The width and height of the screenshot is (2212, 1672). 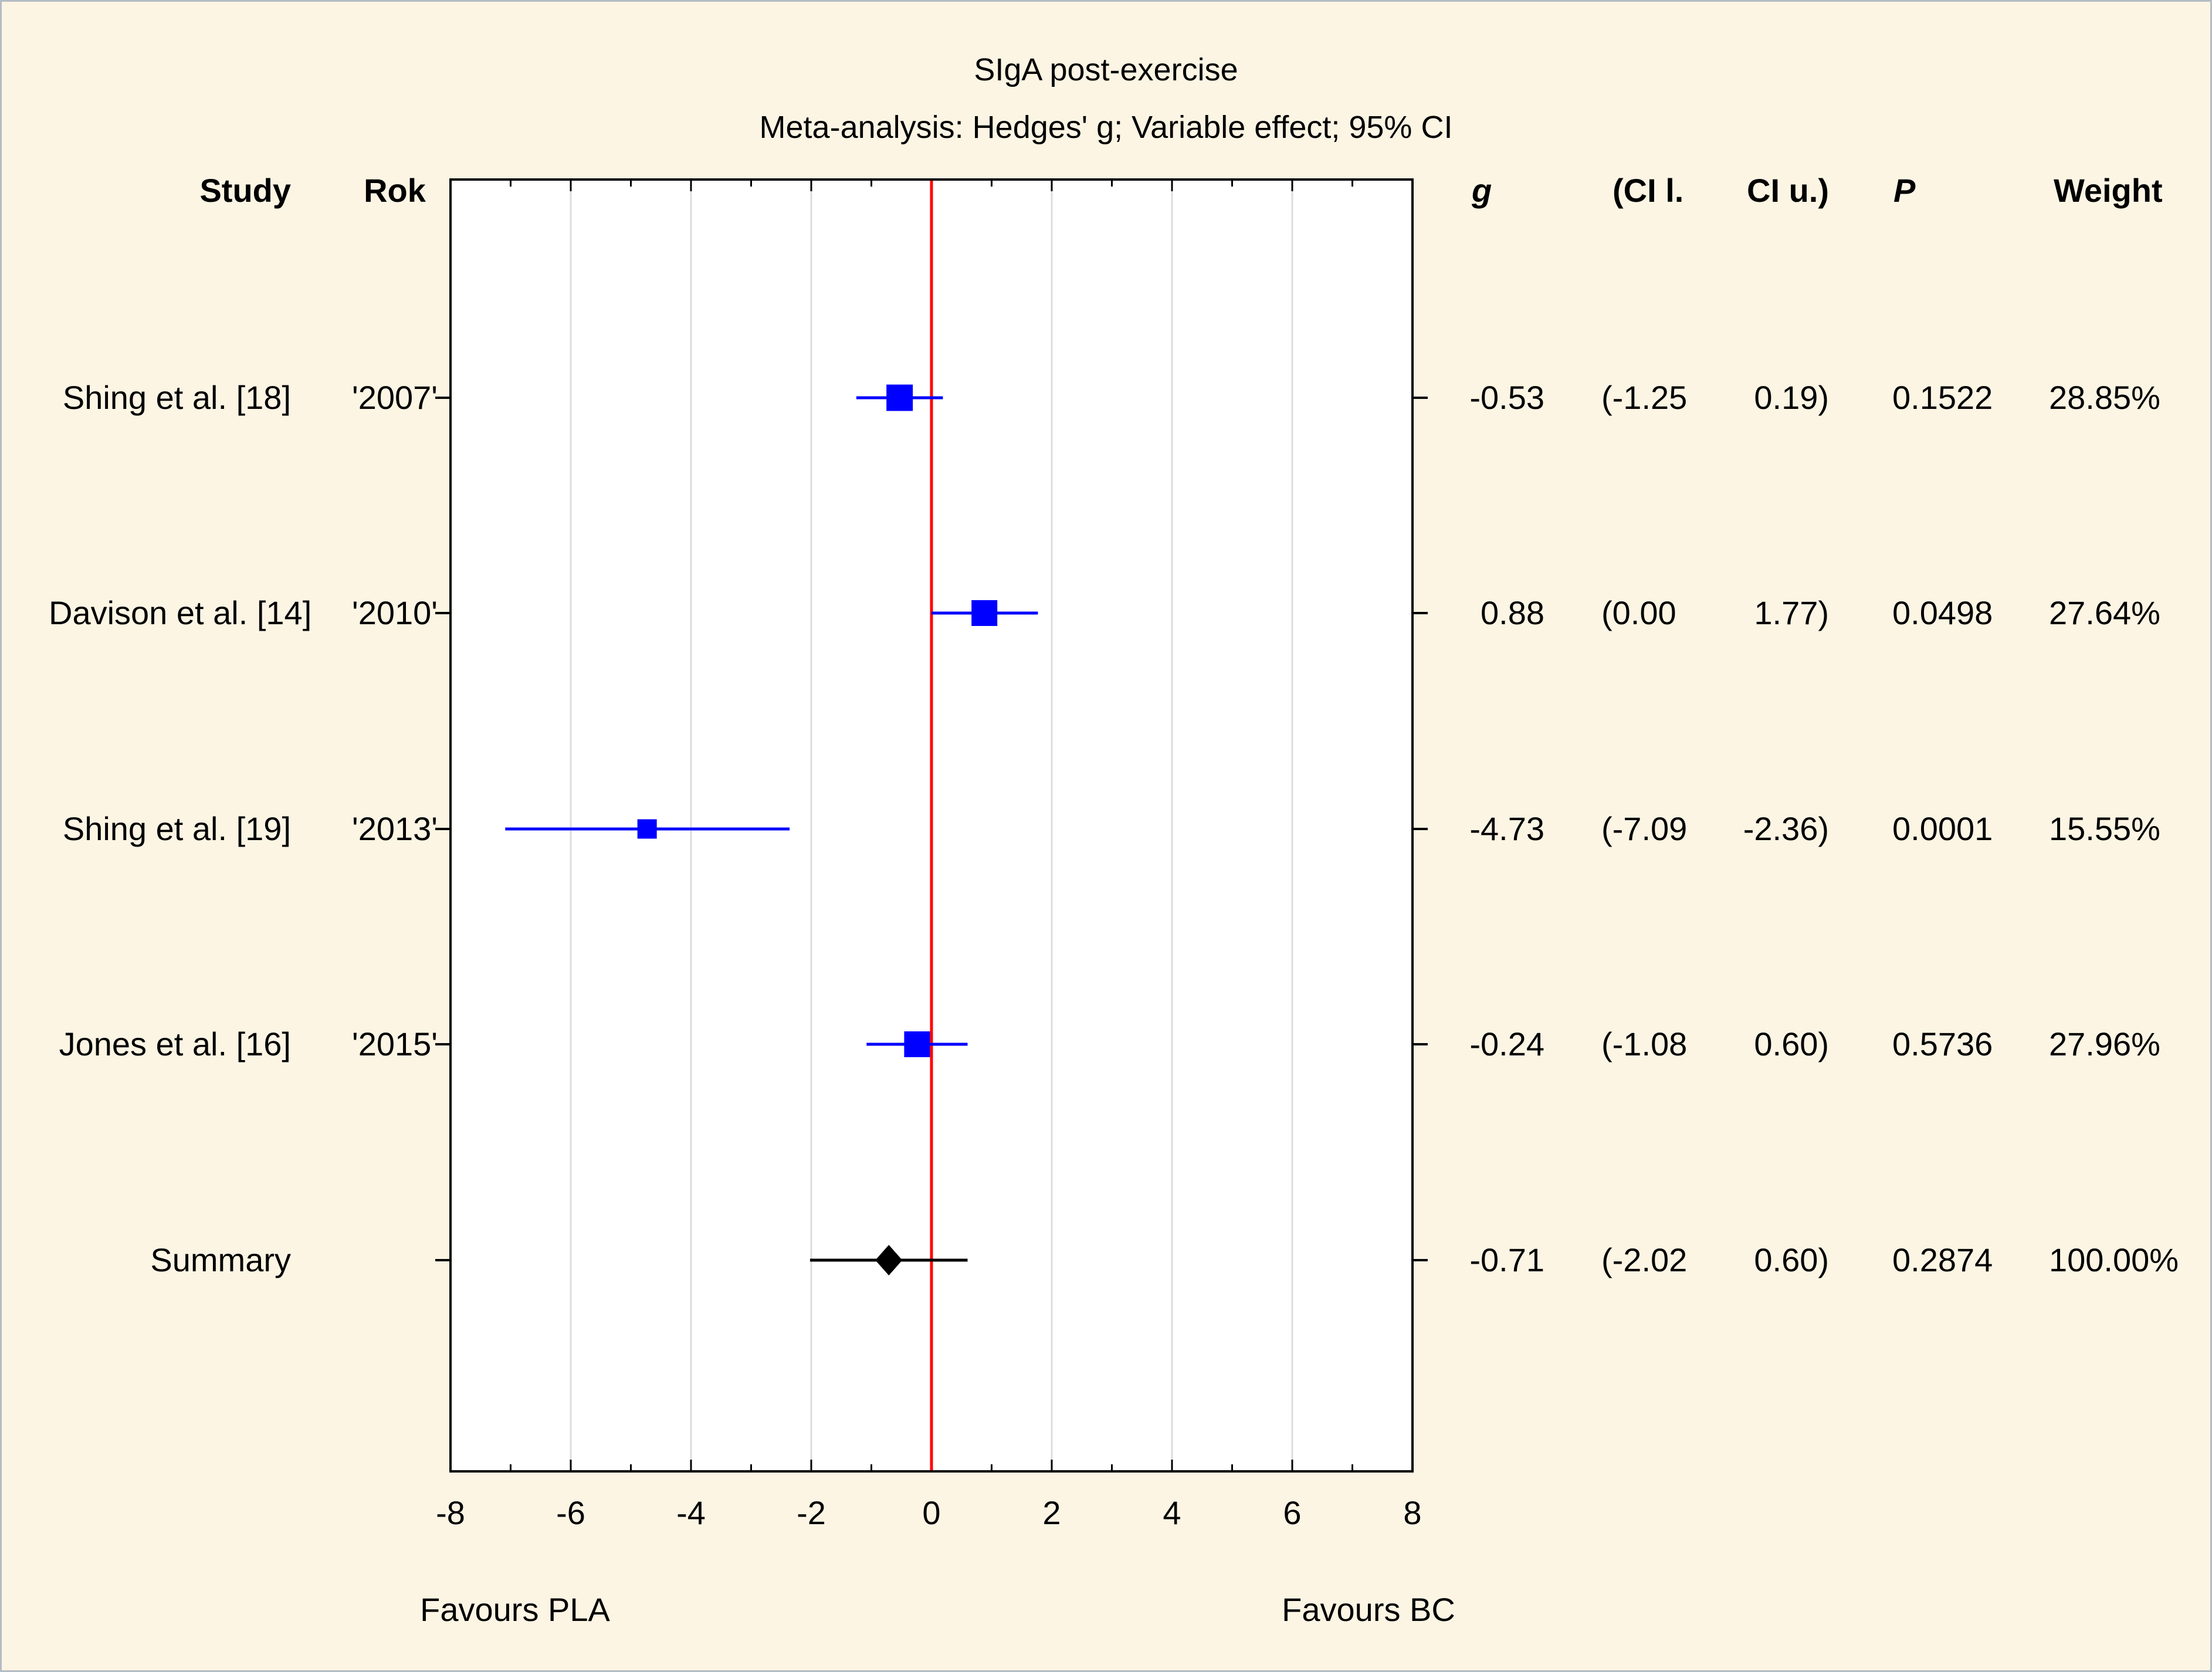 What do you see at coordinates (1172, 1512) in the screenshot?
I see `x-axis-tick-label: 4` at bounding box center [1172, 1512].